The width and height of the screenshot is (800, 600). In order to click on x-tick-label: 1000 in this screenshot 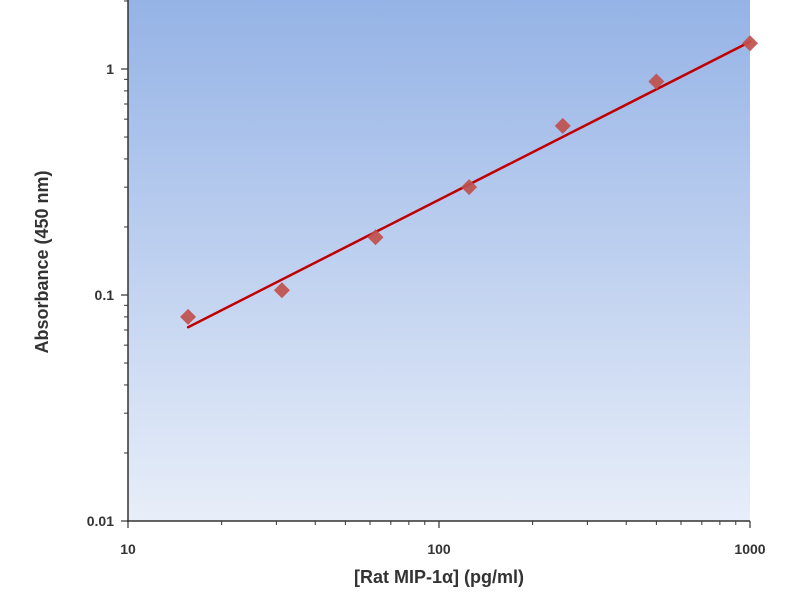, I will do `click(749, 549)`.